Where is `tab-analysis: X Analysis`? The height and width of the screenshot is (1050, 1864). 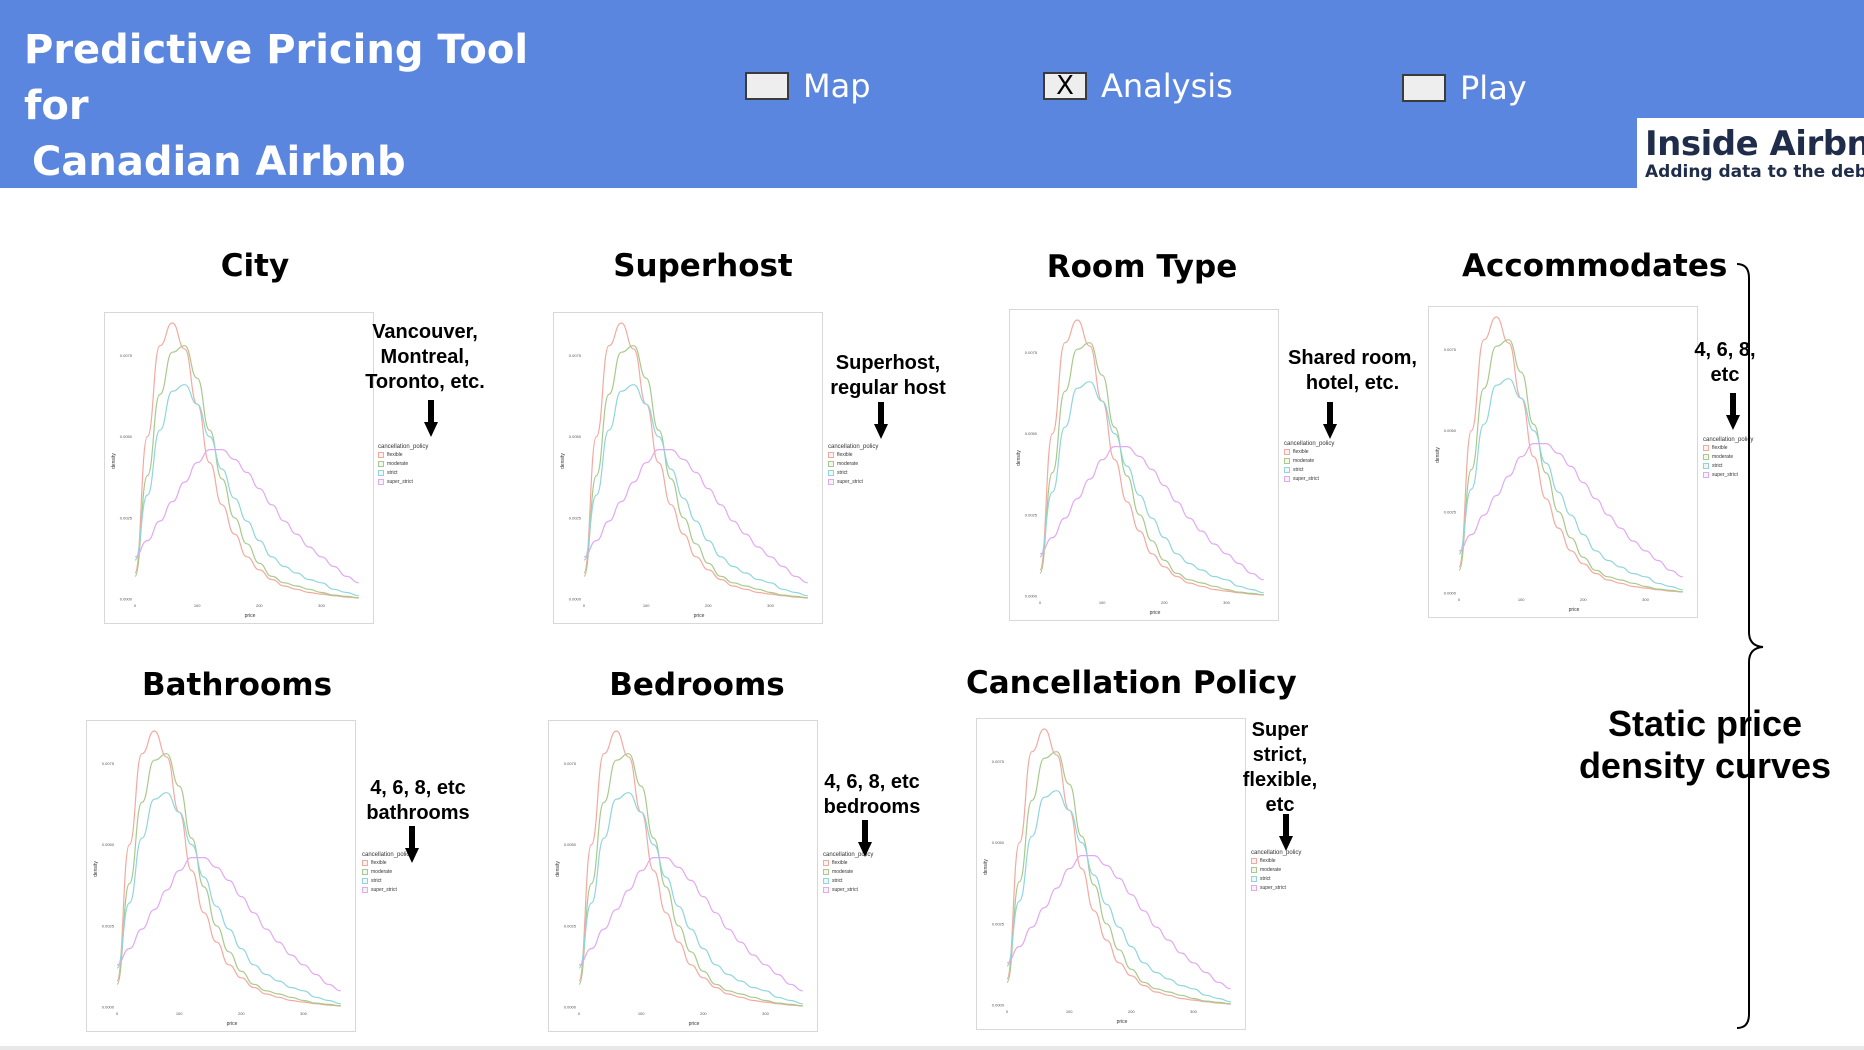 tab-analysis: X Analysis is located at coordinates (1138, 86).